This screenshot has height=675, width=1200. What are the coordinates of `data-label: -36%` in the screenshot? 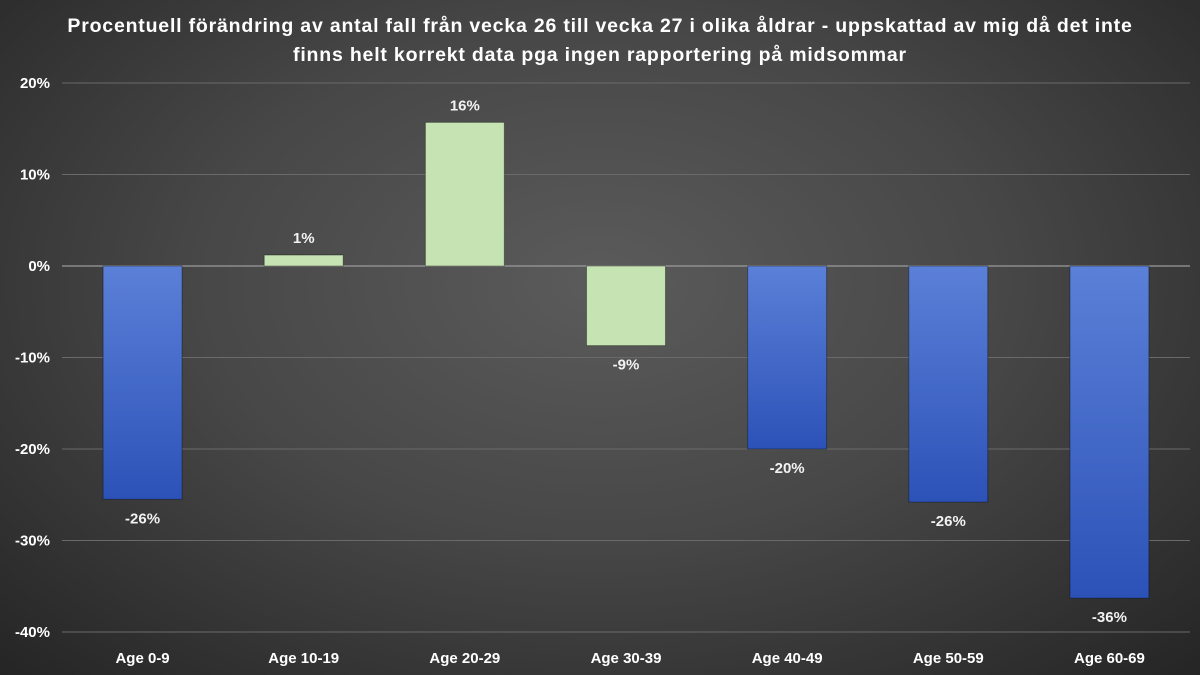 It's located at (1109, 617).